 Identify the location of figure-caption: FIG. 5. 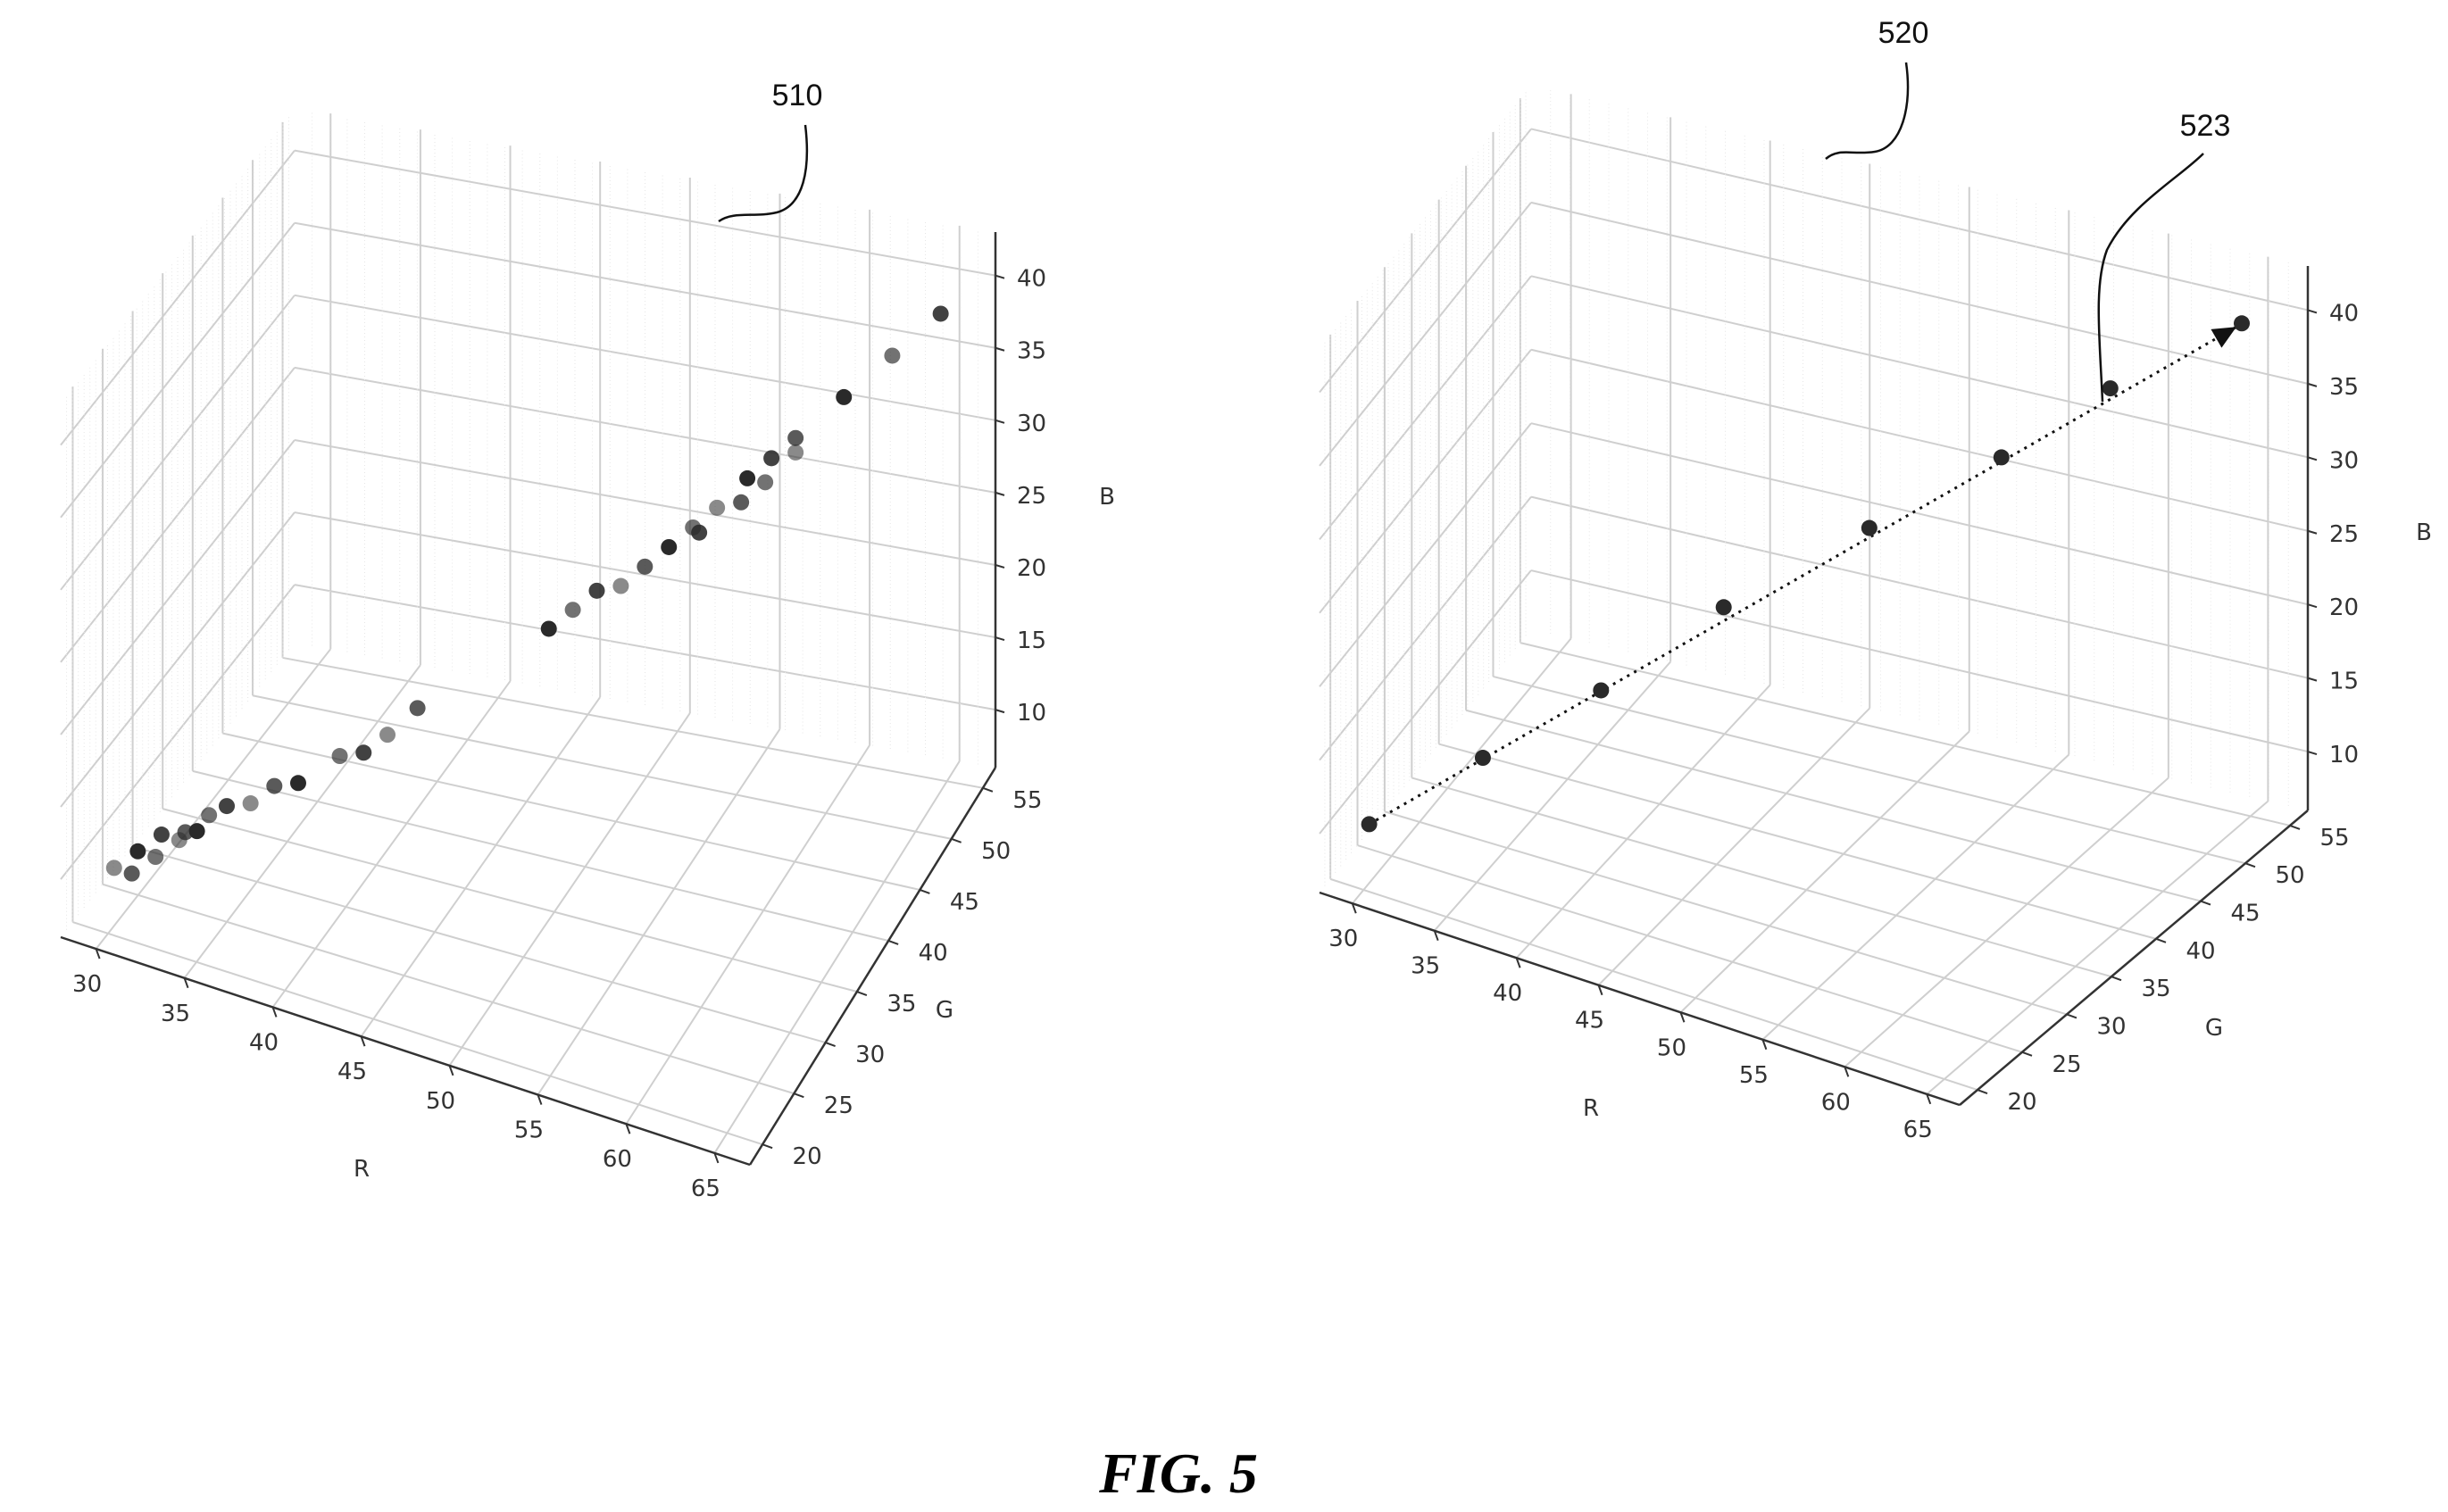
(1178, 1473).